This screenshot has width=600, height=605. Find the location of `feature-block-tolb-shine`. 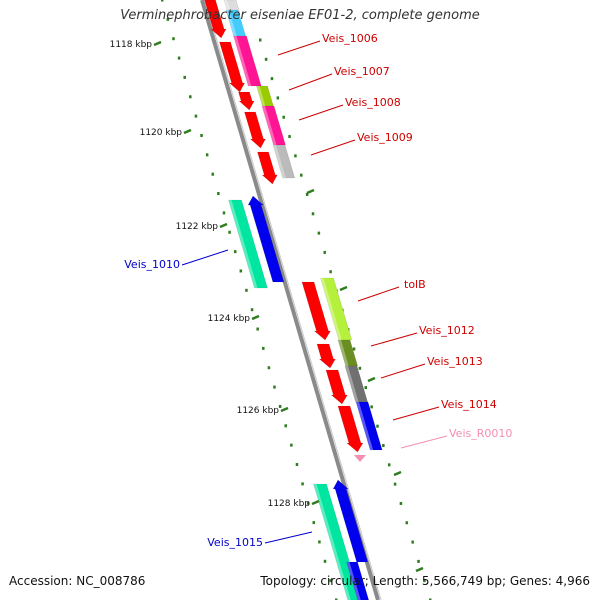

feature-block-tolb-shine is located at coordinates (331, 309).